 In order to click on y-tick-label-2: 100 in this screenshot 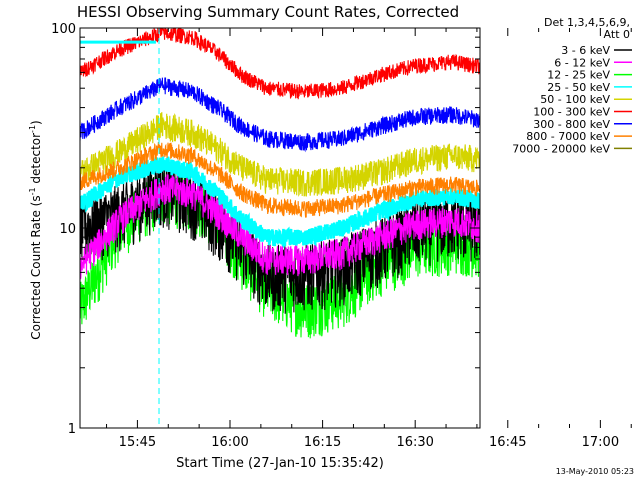, I will do `click(63, 29)`.